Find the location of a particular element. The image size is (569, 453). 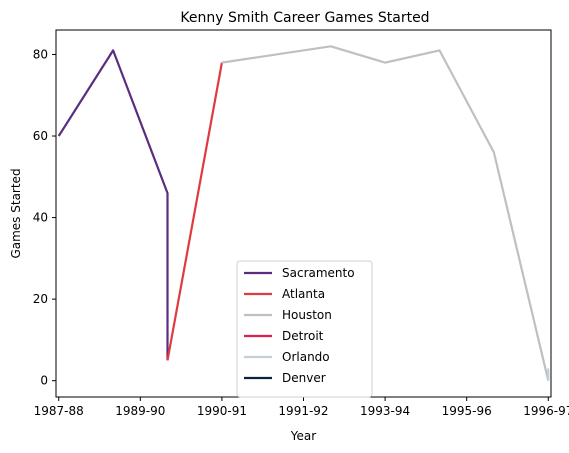

y-tick-label: 60 is located at coordinates (40, 136).